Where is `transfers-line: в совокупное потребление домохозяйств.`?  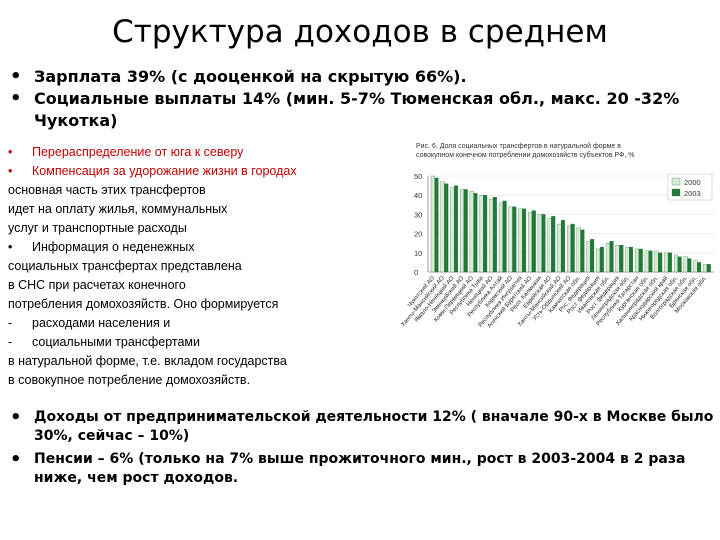
transfers-line: в совокупное потребление домохозяйств. is located at coordinates (208, 380).